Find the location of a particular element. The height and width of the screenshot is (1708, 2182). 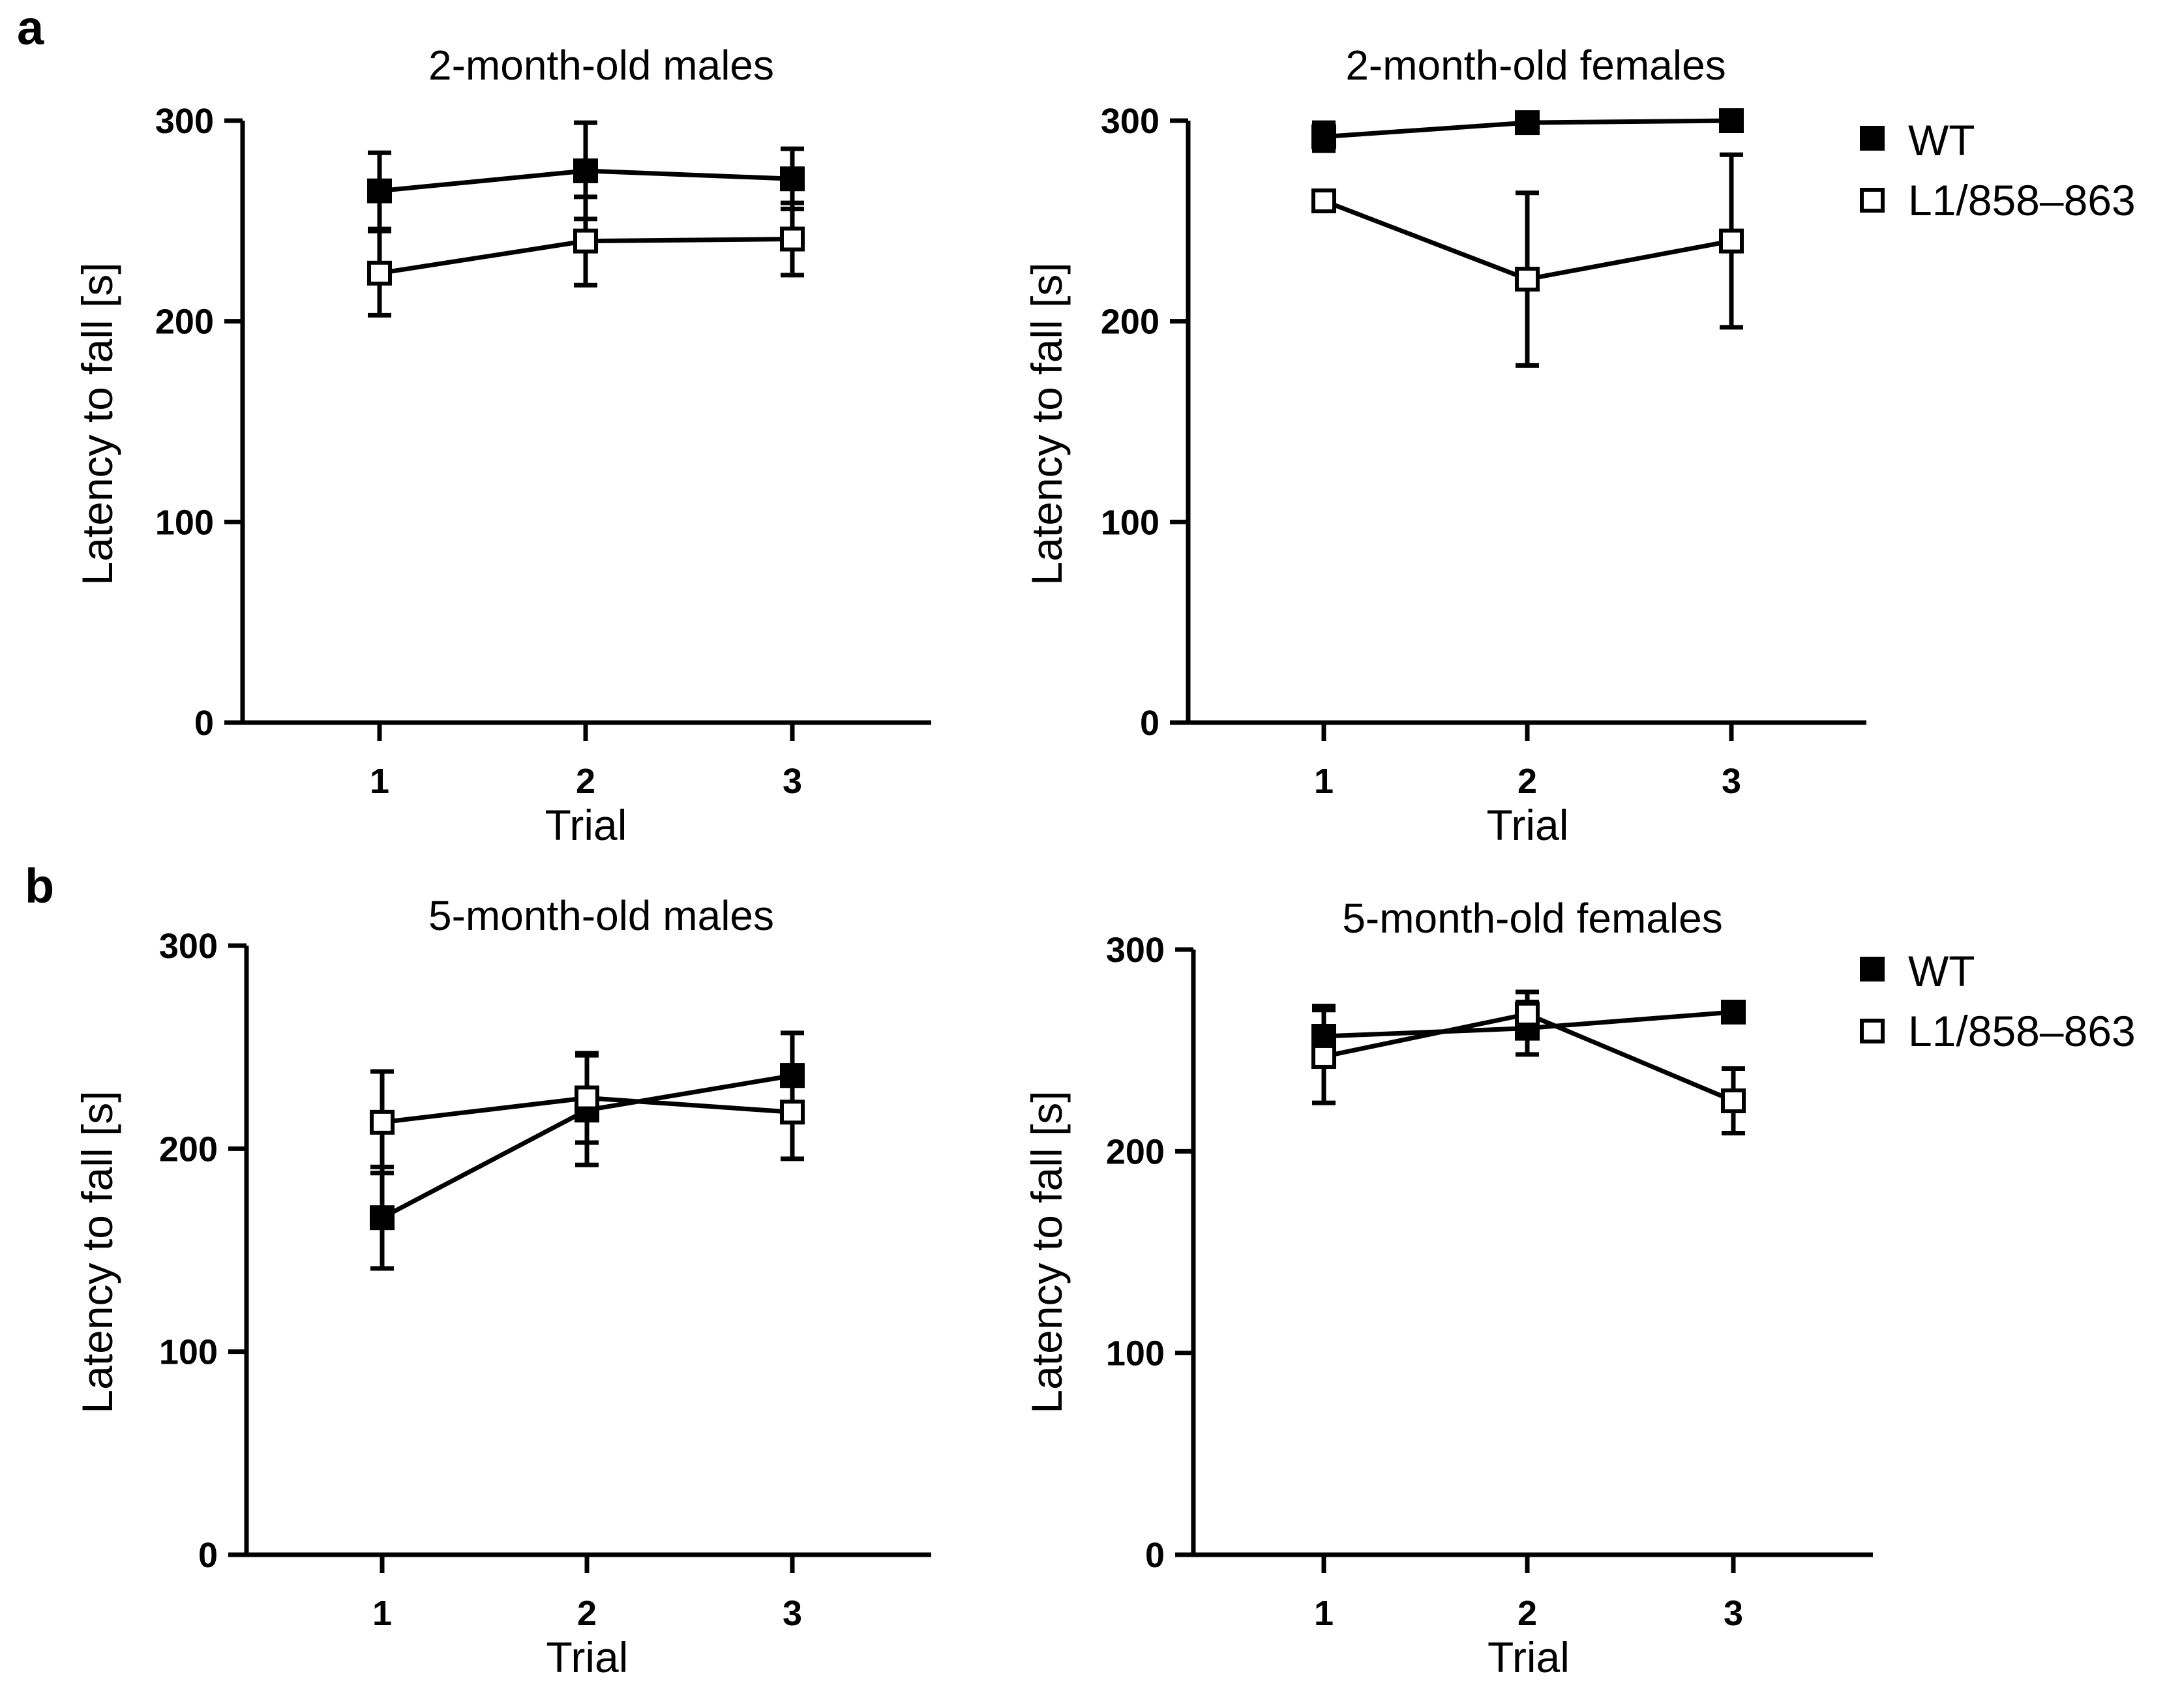

chart-title: 2-month-old males is located at coordinates (601, 65).